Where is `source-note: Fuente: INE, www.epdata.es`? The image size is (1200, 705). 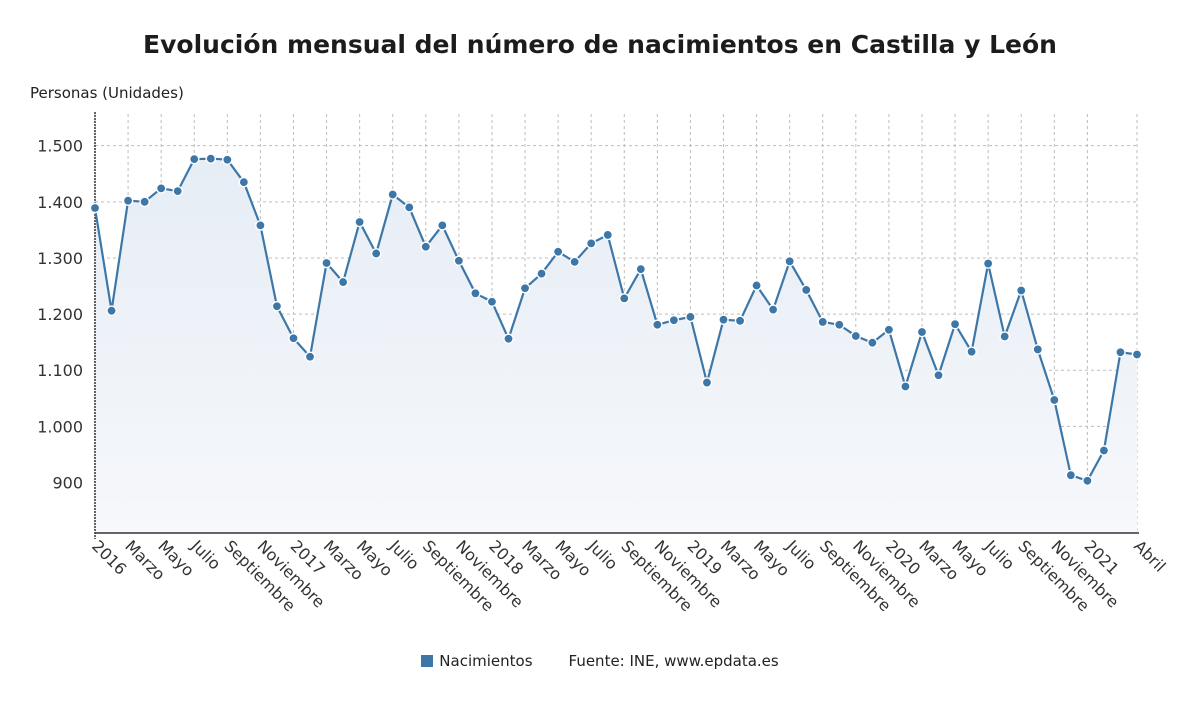 source-note: Fuente: INE, www.epdata.es is located at coordinates (673, 661).